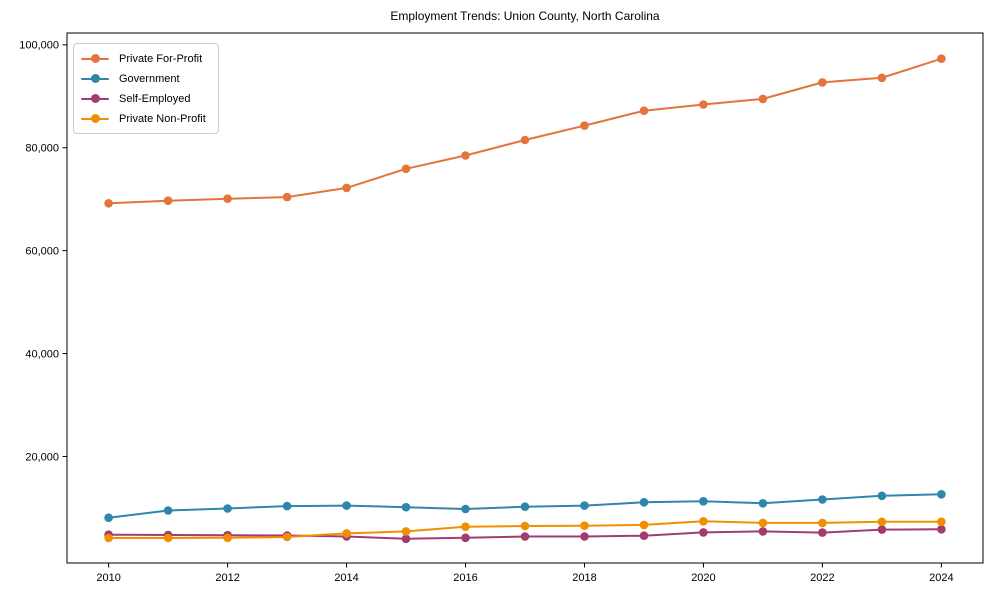 This screenshot has height=600, width=1000. What do you see at coordinates (39, 46) in the screenshot?
I see `y-tick-label: 100,000` at bounding box center [39, 46].